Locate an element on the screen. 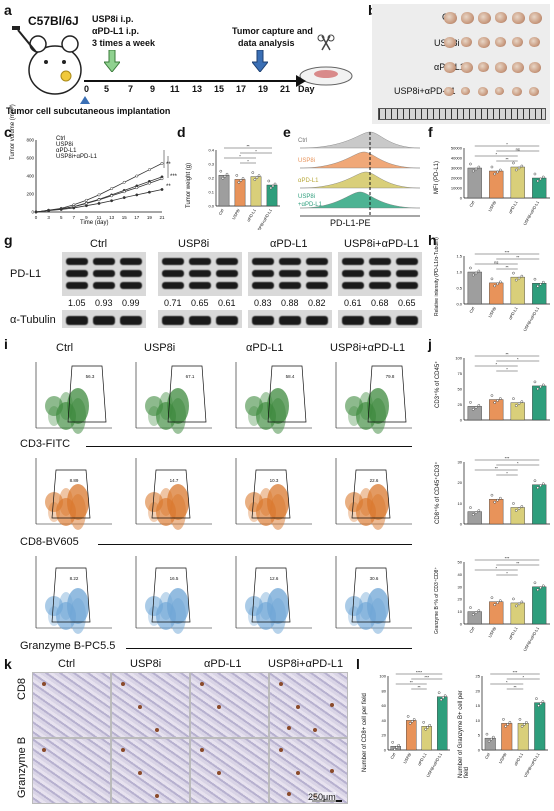 The height and width of the screenshot is (811, 554). legend-entry: USP8i+αPD-L1 is located at coordinates (76, 157).